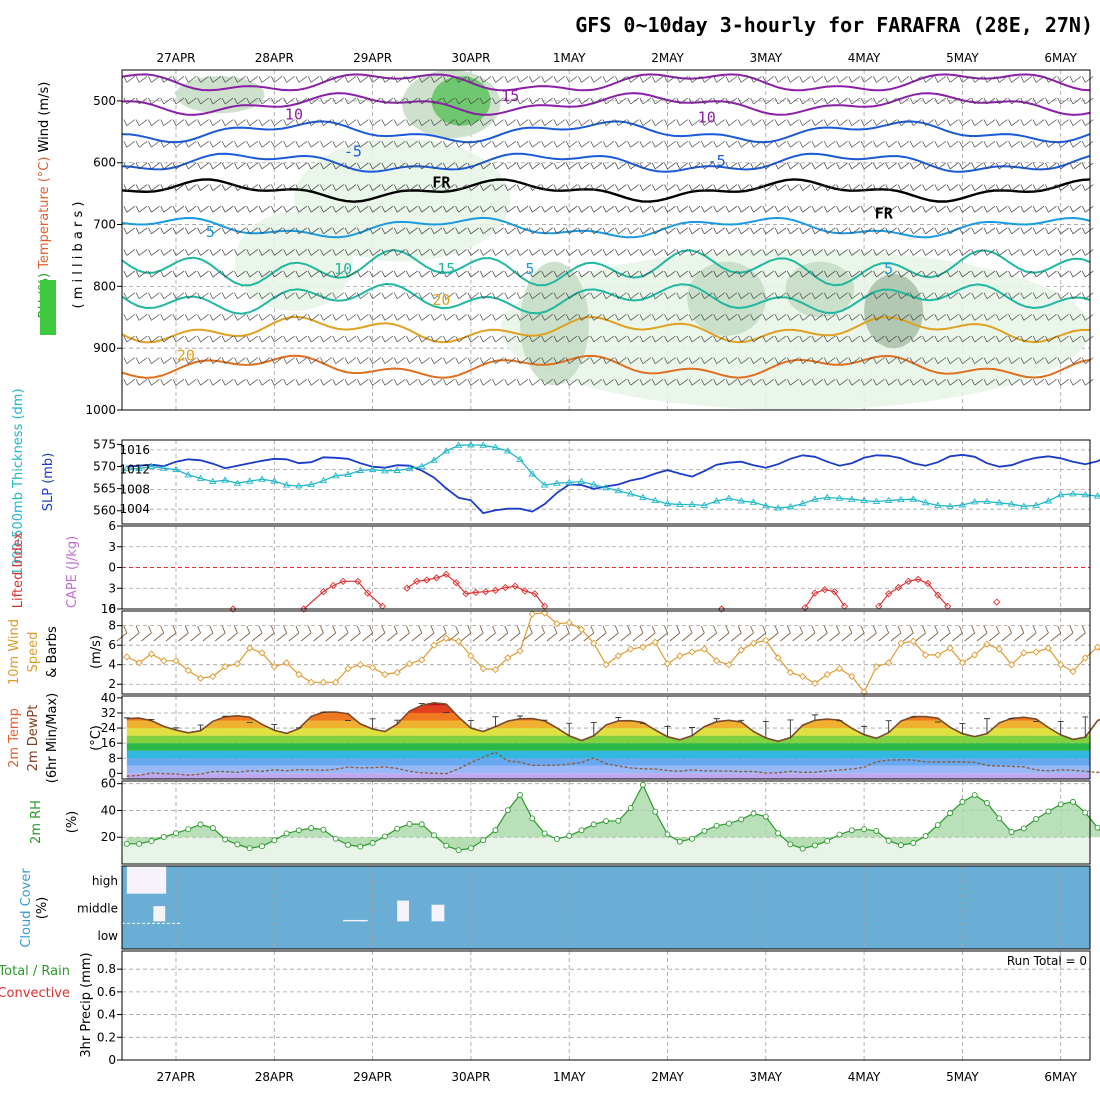 Image resolution: width=1100 pixels, height=1100 pixels. What do you see at coordinates (608, 740) in the screenshot?
I see `temp-bands` at bounding box center [608, 740].